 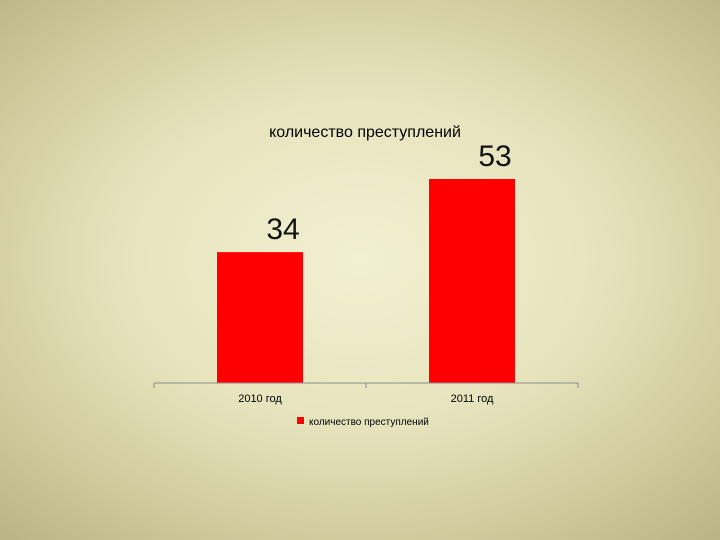 What do you see at coordinates (369, 422) in the screenshot?
I see `legend-label: количество преступлений` at bounding box center [369, 422].